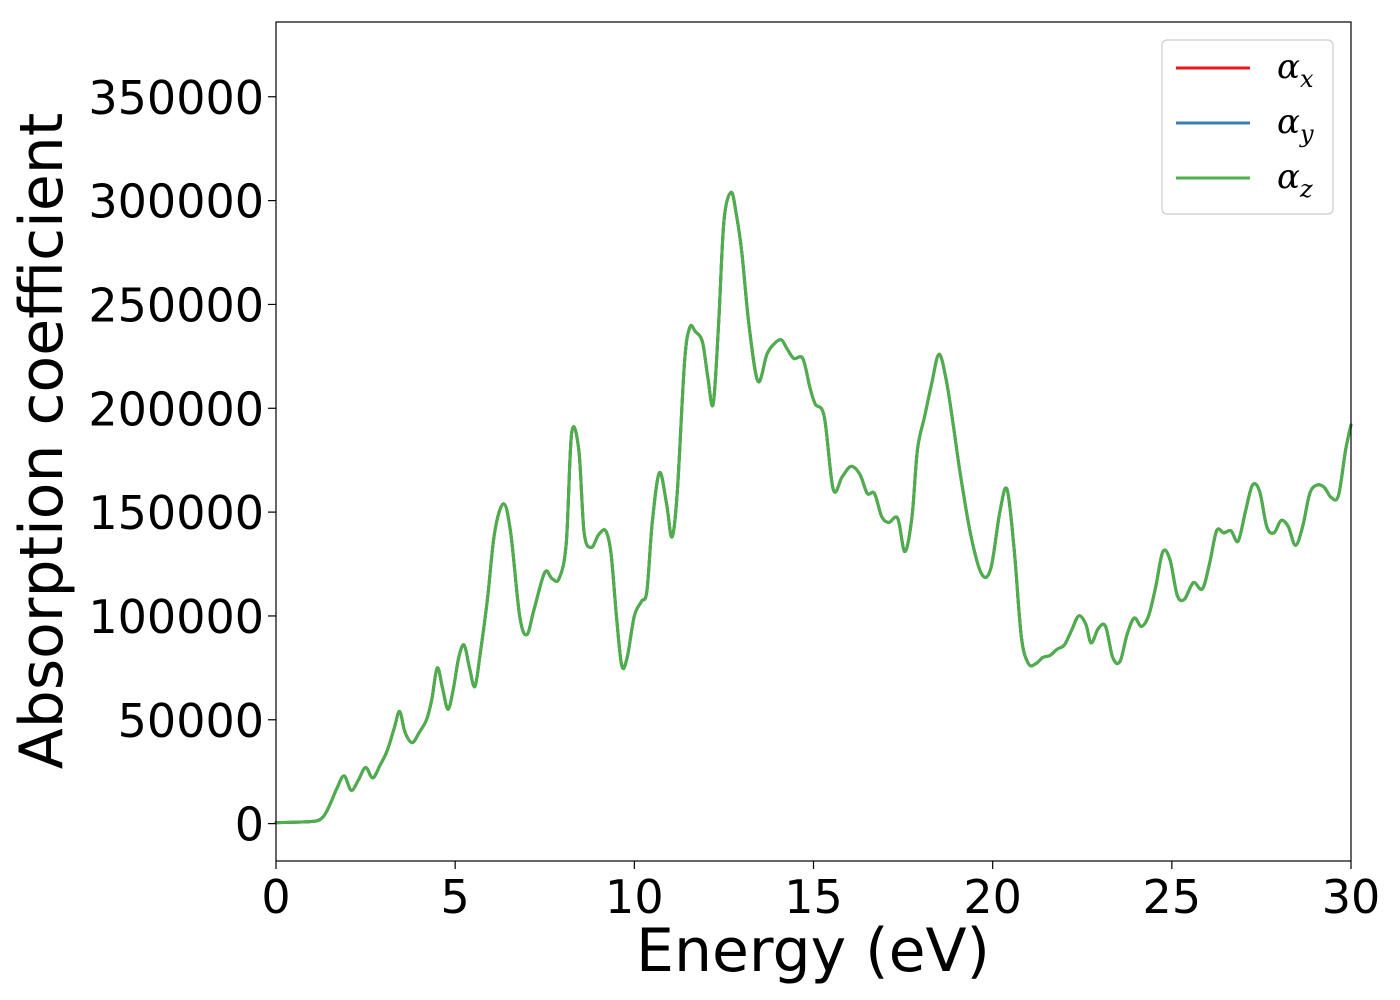 The height and width of the screenshot is (1000, 1400). Describe the element at coordinates (42, 441) in the screenshot. I see `y-axis-label: Absorption coefficient` at that location.